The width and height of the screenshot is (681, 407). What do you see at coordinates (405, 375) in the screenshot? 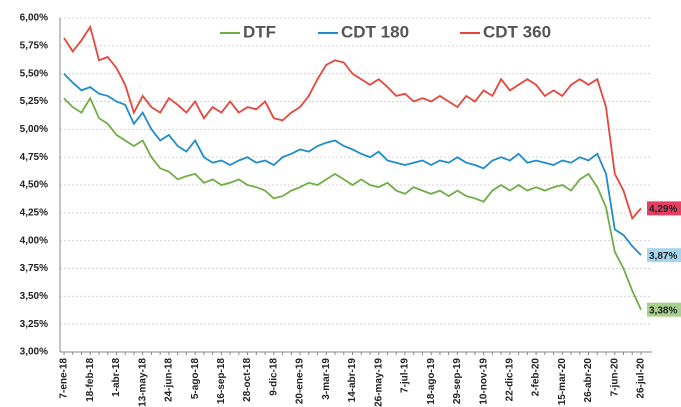
I see `x-tick-label: 7-jul-19` at bounding box center [405, 375].